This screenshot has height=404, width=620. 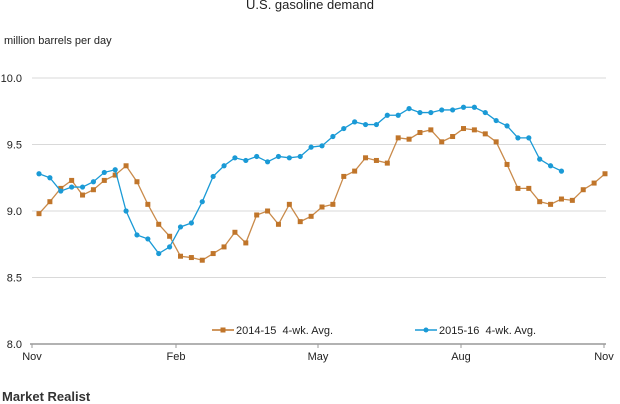 What do you see at coordinates (14, 212) in the screenshot?
I see `y-tick-label: 9.0` at bounding box center [14, 212].